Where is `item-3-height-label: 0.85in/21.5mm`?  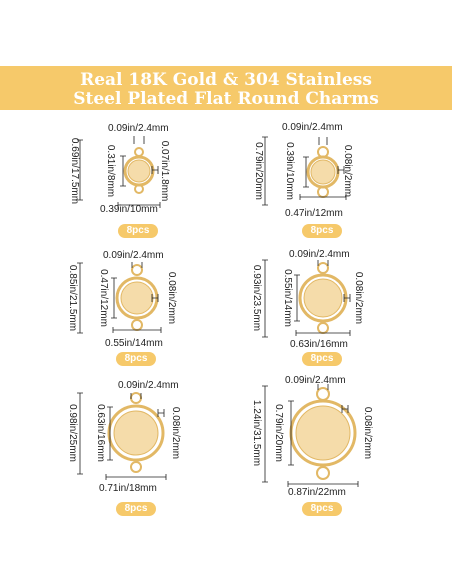
item-3-height-label: 0.85in/21.5mm is located at coordinates (72, 298).